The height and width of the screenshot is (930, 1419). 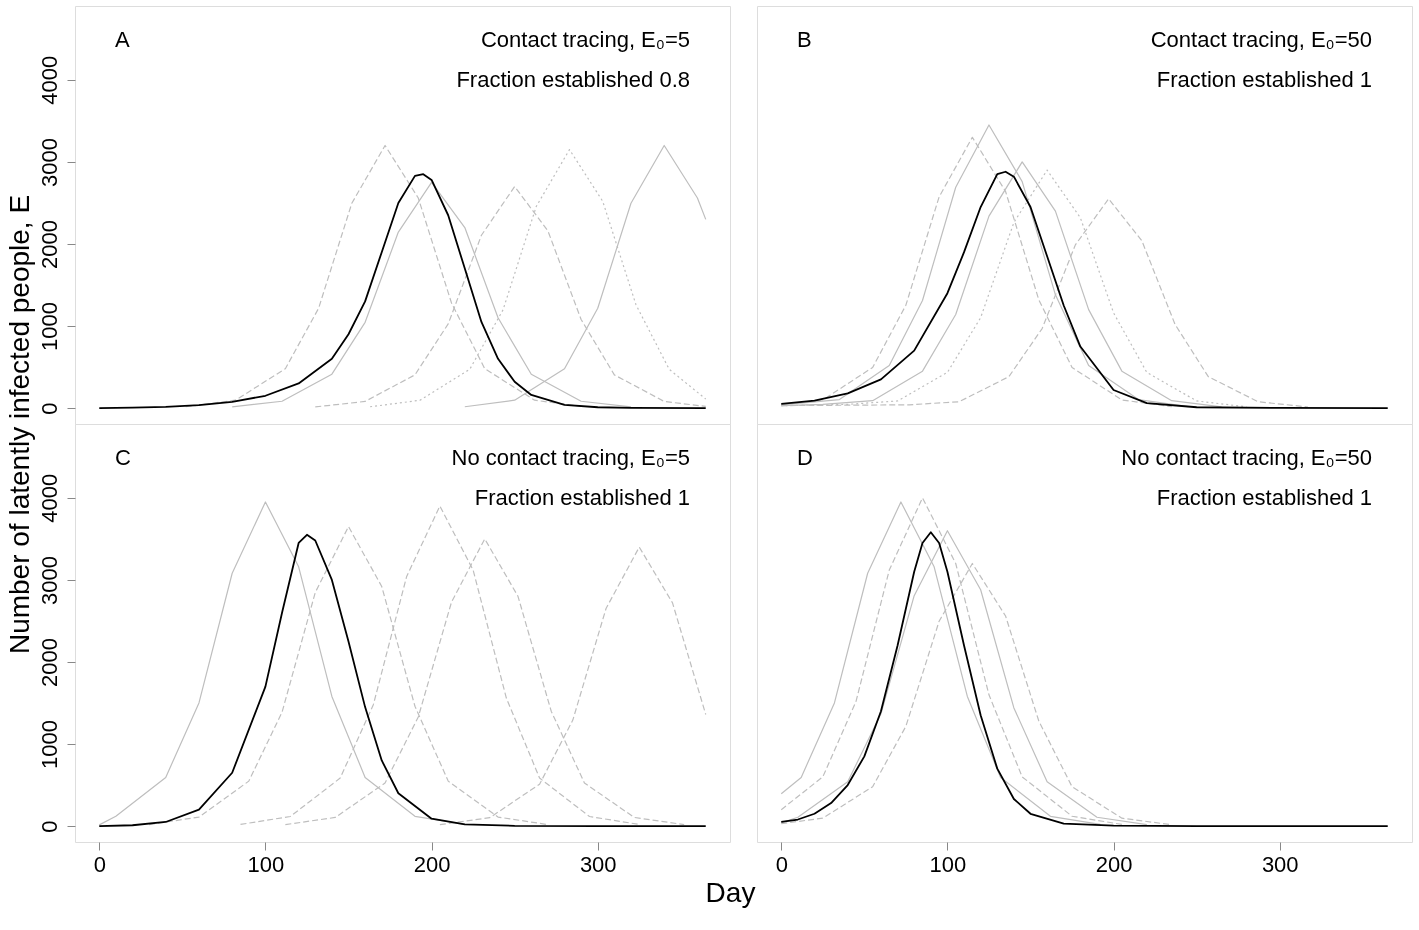 What do you see at coordinates (570, 457) in the screenshot?
I see `annotation: No contact tracing, E₀=5` at bounding box center [570, 457].